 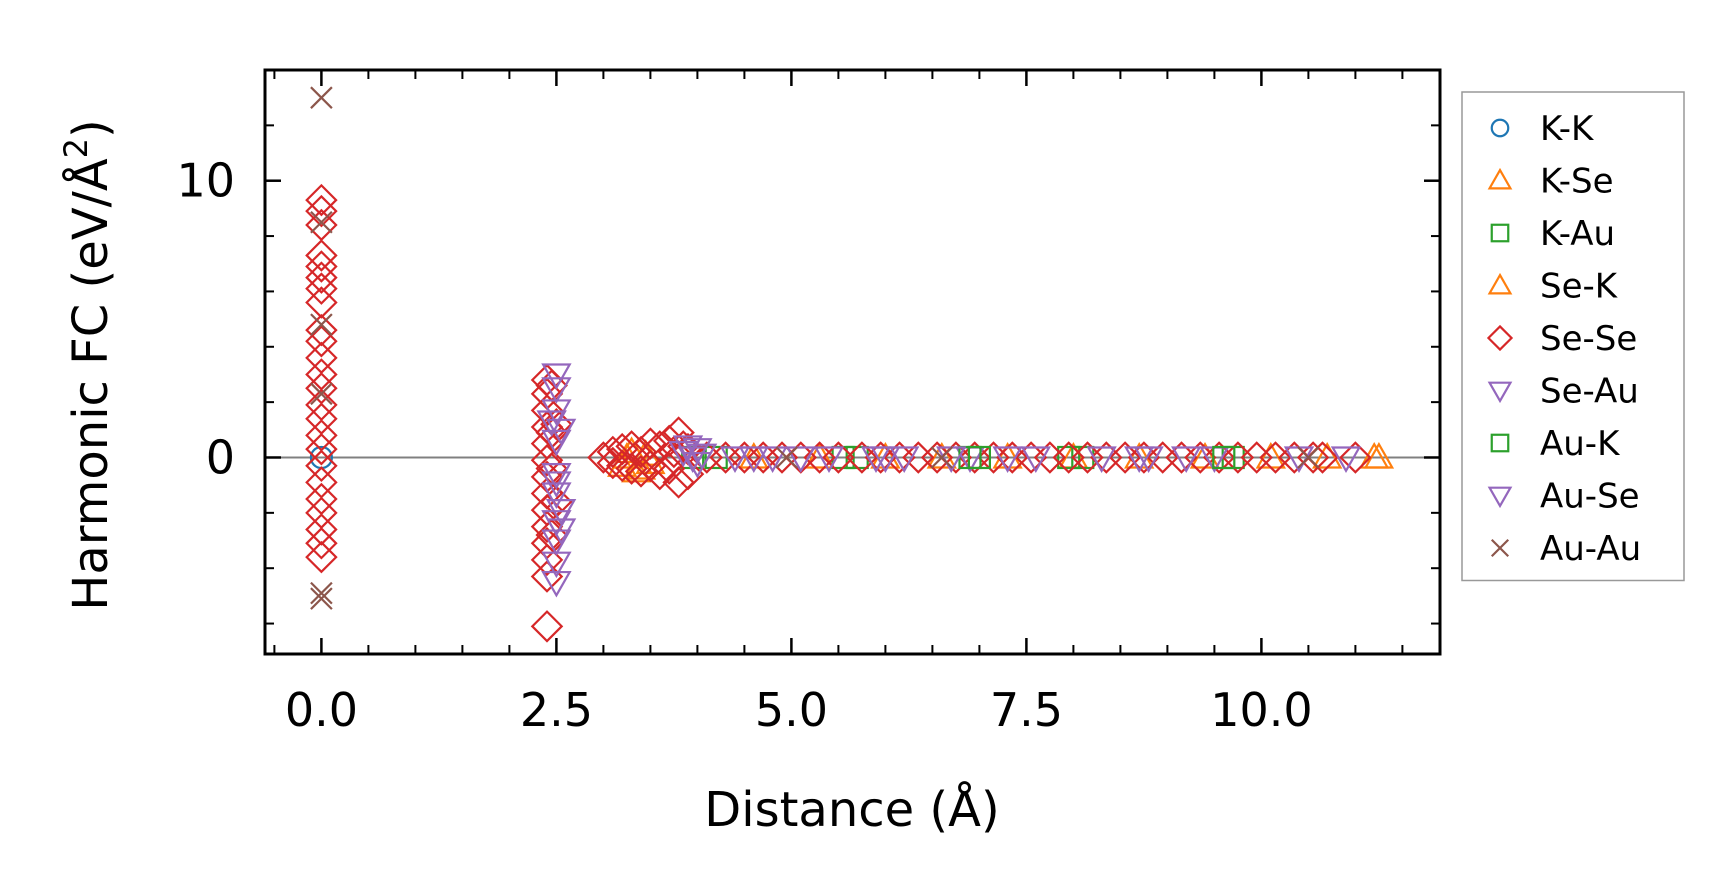 I want to click on y-tick-label: 10, so click(x=205, y=181).